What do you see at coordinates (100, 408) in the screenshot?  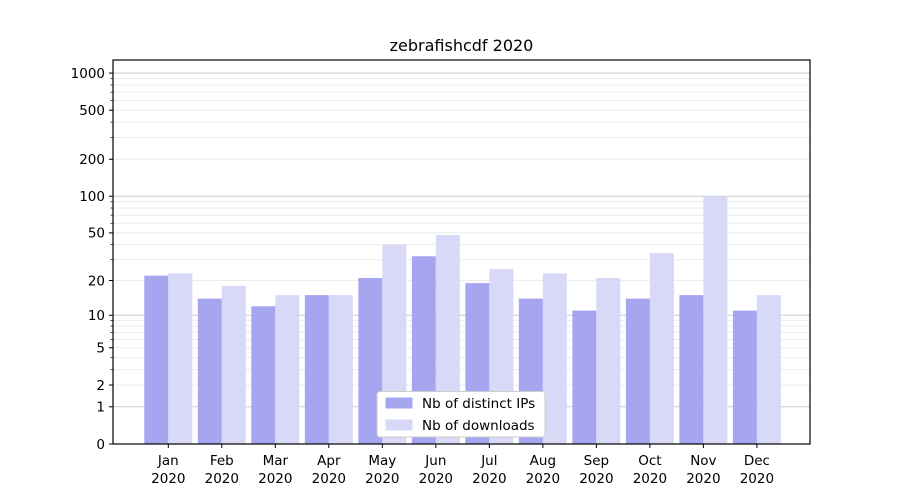 I see `y-tick-label: 1` at bounding box center [100, 408].